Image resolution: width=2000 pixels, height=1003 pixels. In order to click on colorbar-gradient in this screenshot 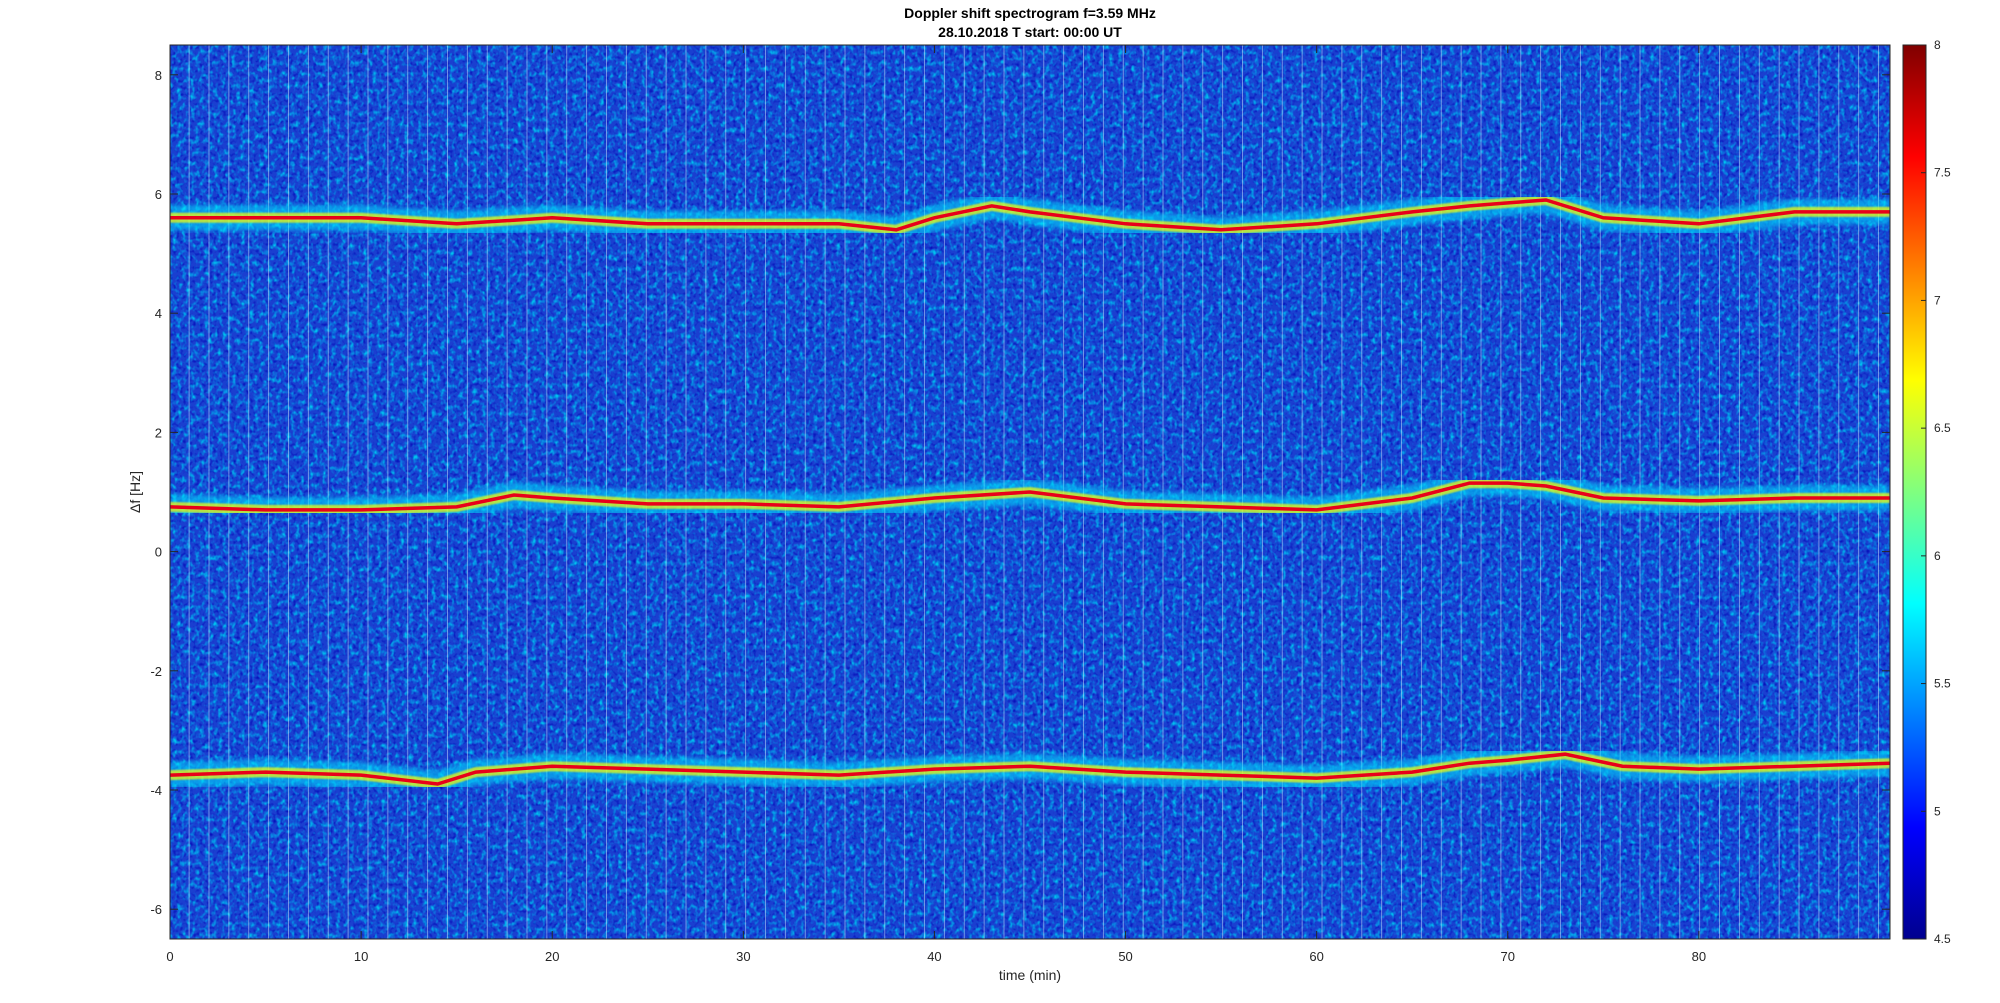, I will do `click(1914, 492)`.